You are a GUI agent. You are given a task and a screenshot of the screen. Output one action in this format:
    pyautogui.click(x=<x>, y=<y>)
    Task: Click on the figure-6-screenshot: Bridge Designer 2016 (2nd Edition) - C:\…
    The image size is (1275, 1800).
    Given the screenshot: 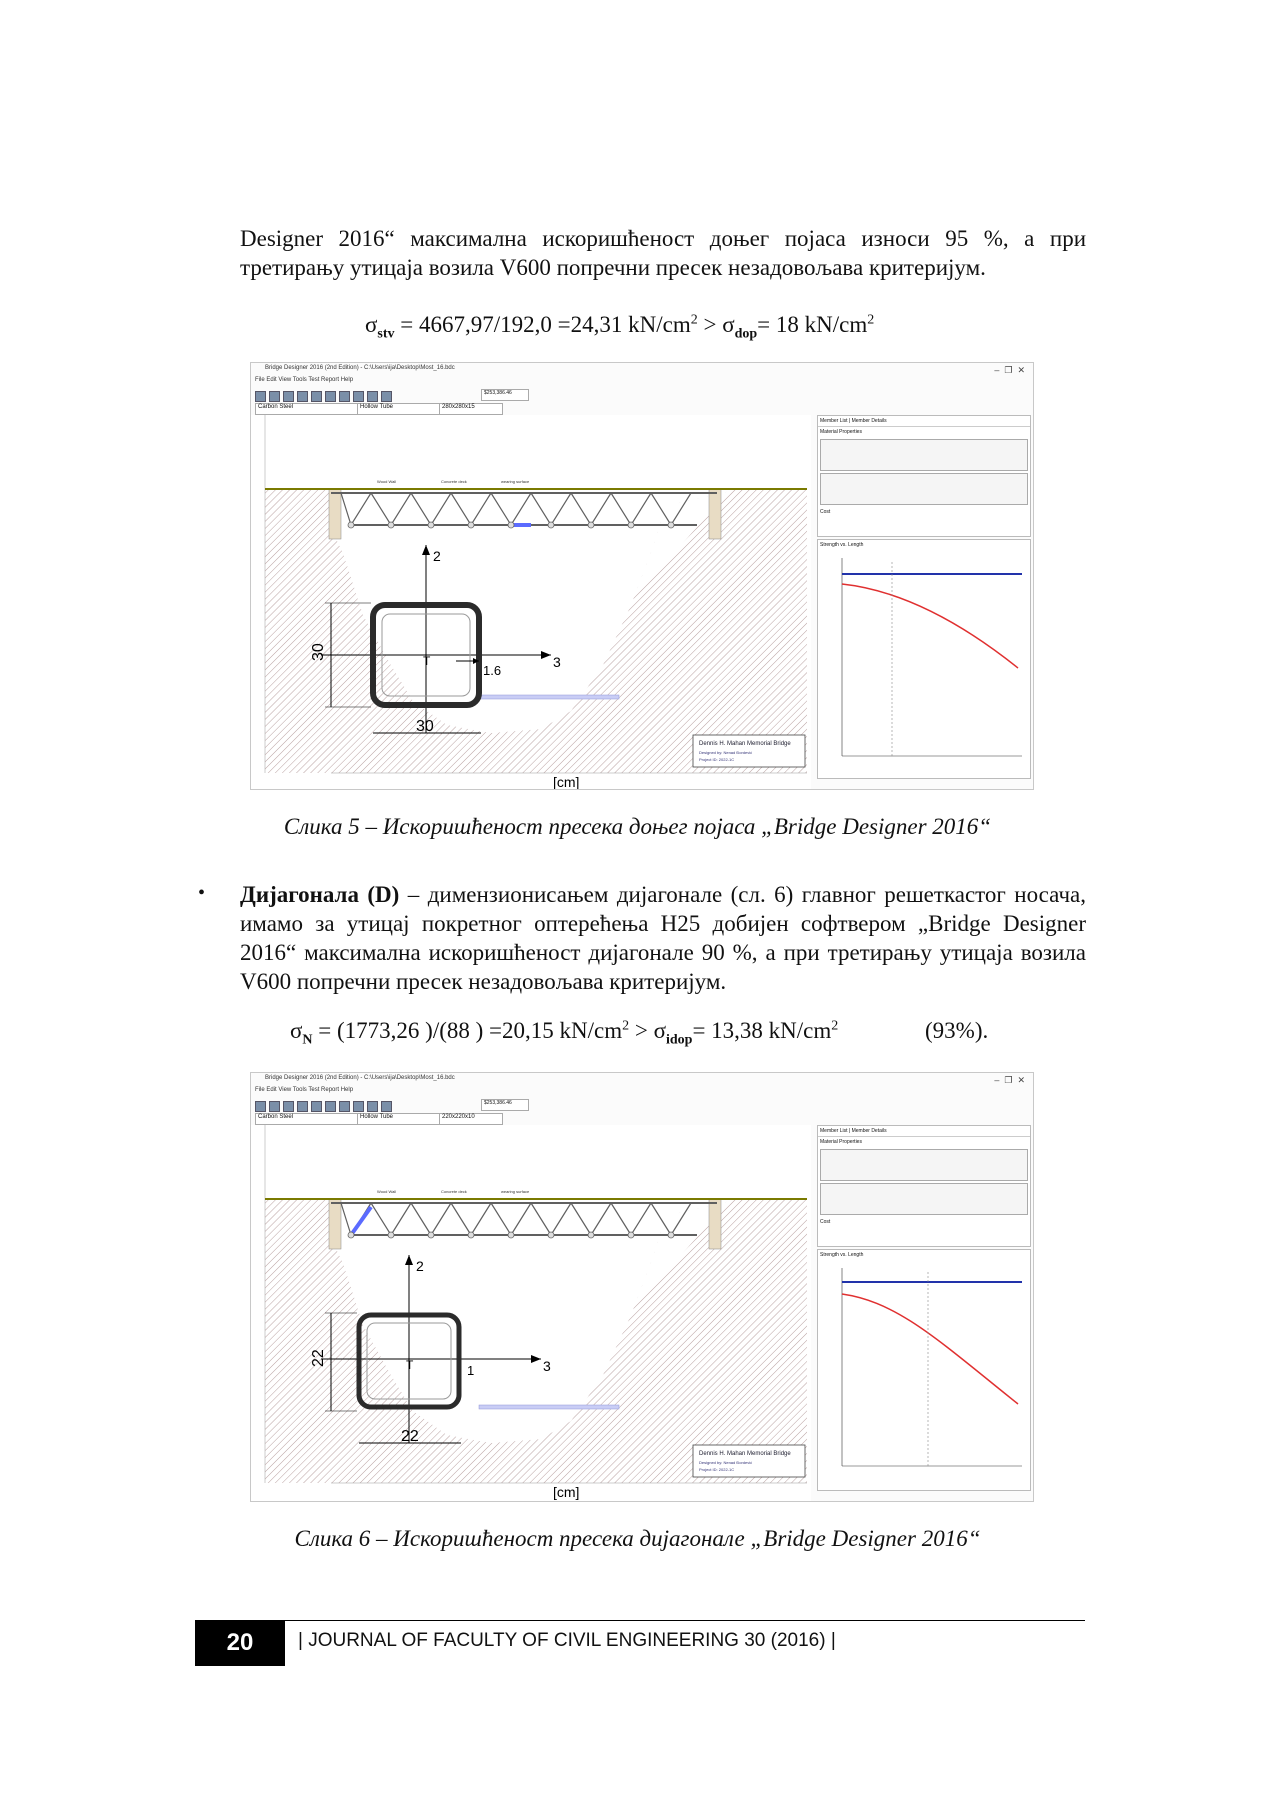 What is the action you would take?
    pyautogui.click(x=642, y=1287)
    